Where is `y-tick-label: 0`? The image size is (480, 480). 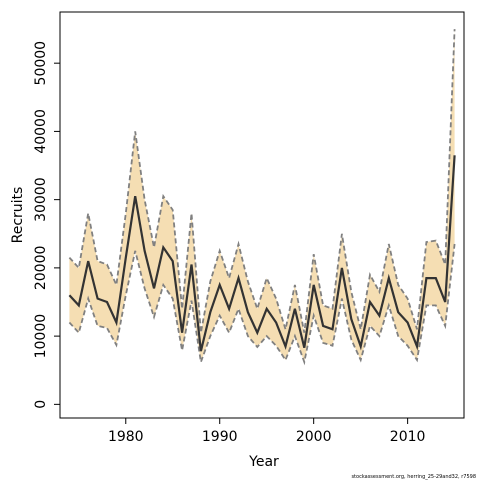 y-tick-label: 0 is located at coordinates (41, 404).